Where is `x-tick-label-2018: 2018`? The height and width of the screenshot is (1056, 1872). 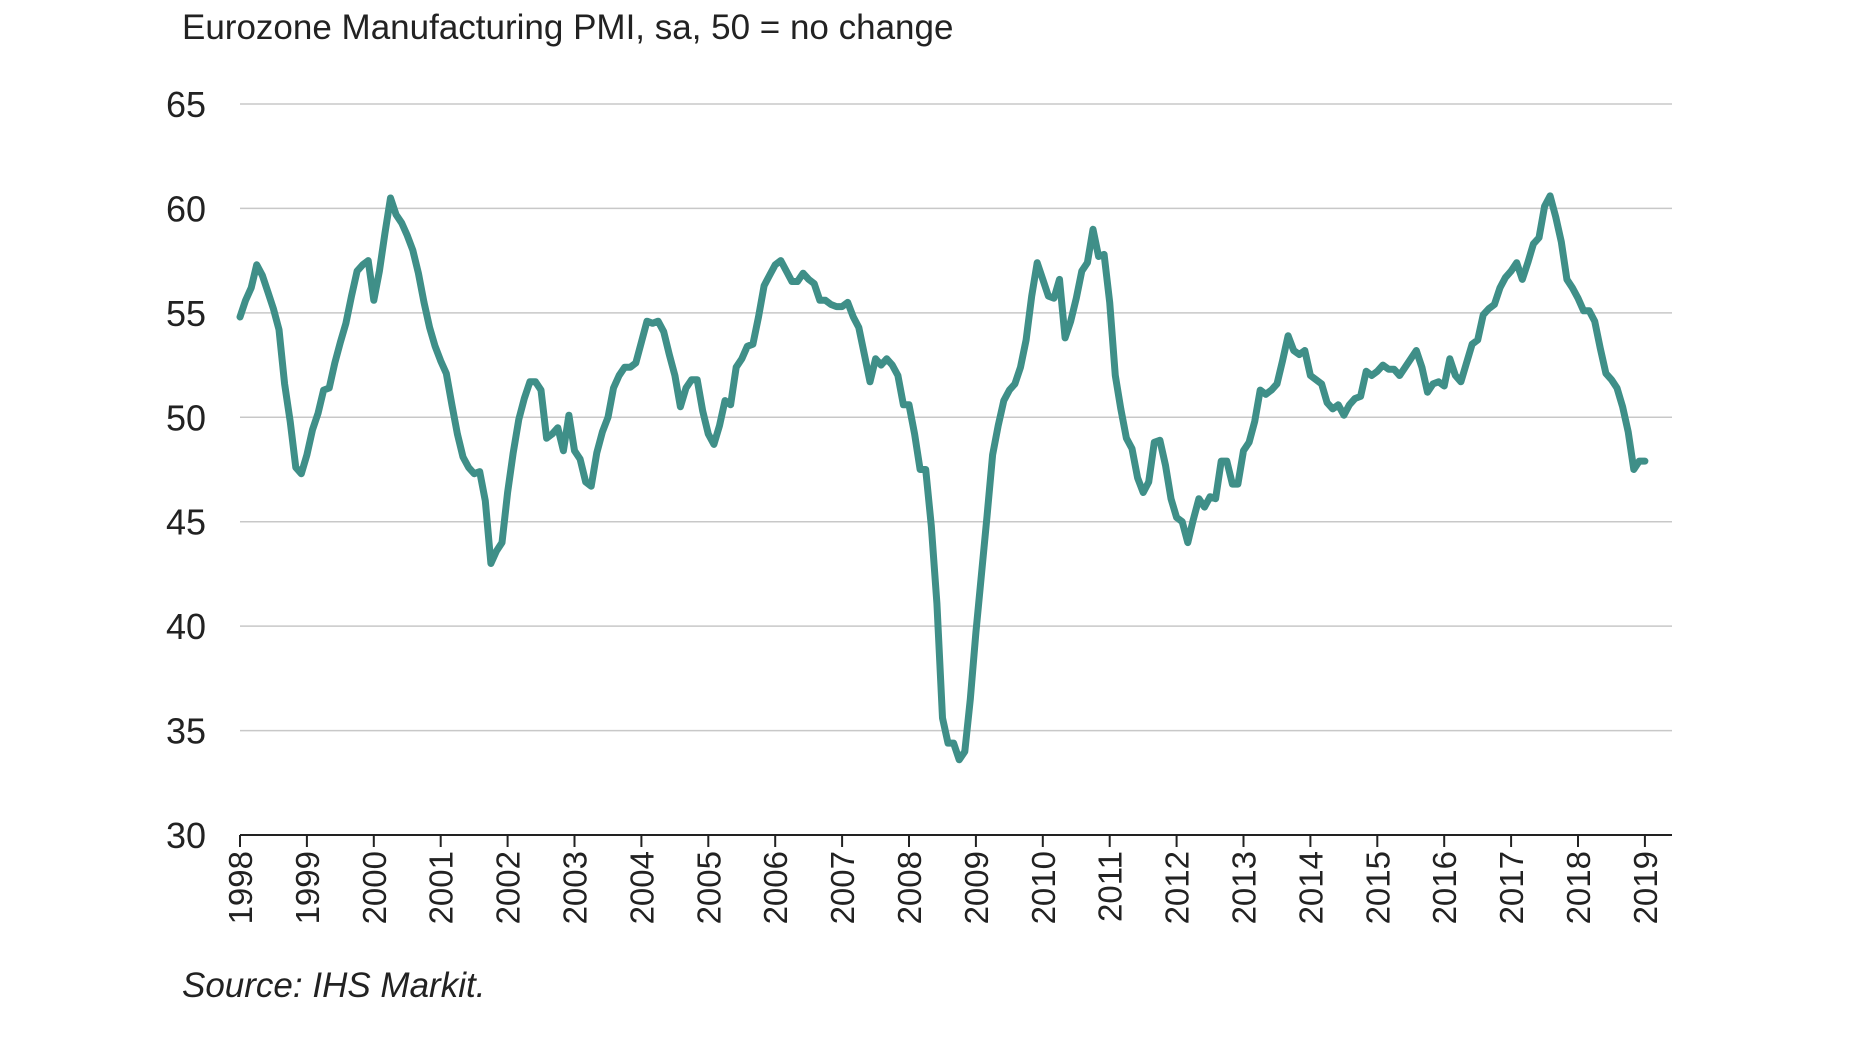 x-tick-label-2018: 2018 is located at coordinates (1578, 887).